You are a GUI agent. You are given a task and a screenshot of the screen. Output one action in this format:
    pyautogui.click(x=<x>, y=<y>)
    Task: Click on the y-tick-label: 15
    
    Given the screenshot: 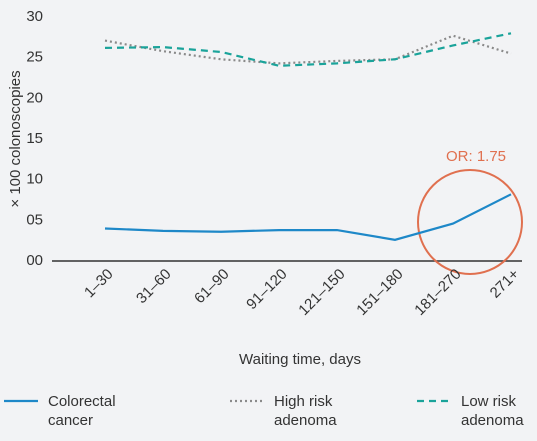 What is the action you would take?
    pyautogui.click(x=34, y=138)
    